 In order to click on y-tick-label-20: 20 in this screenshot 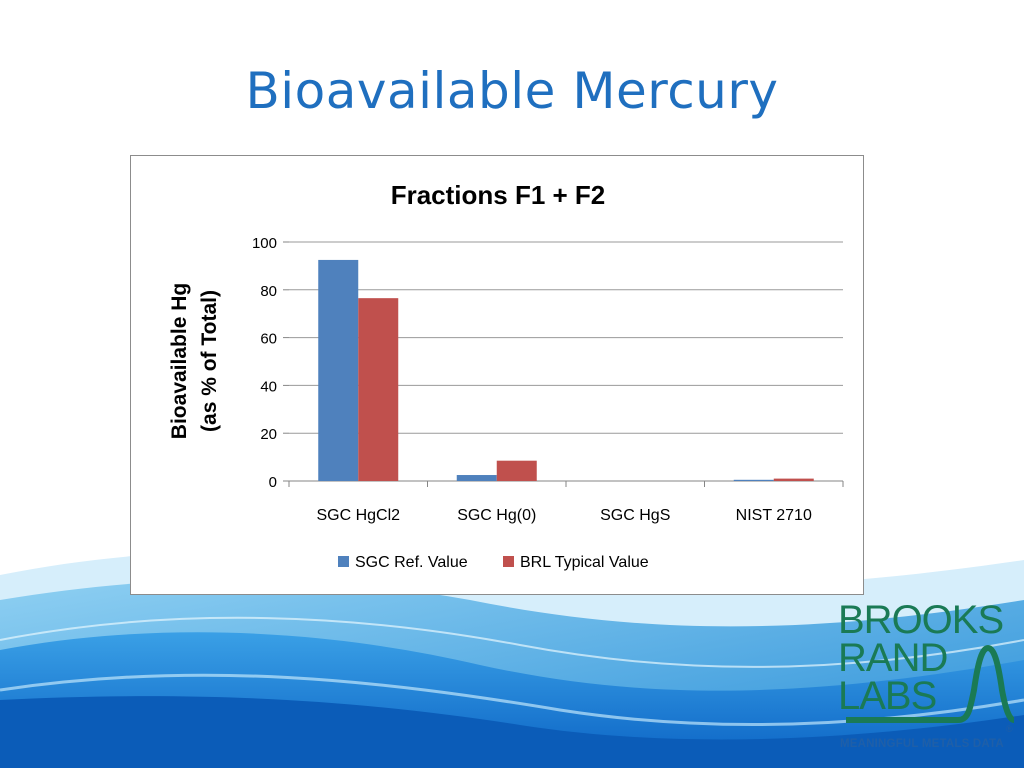, I will do `click(268, 434)`.